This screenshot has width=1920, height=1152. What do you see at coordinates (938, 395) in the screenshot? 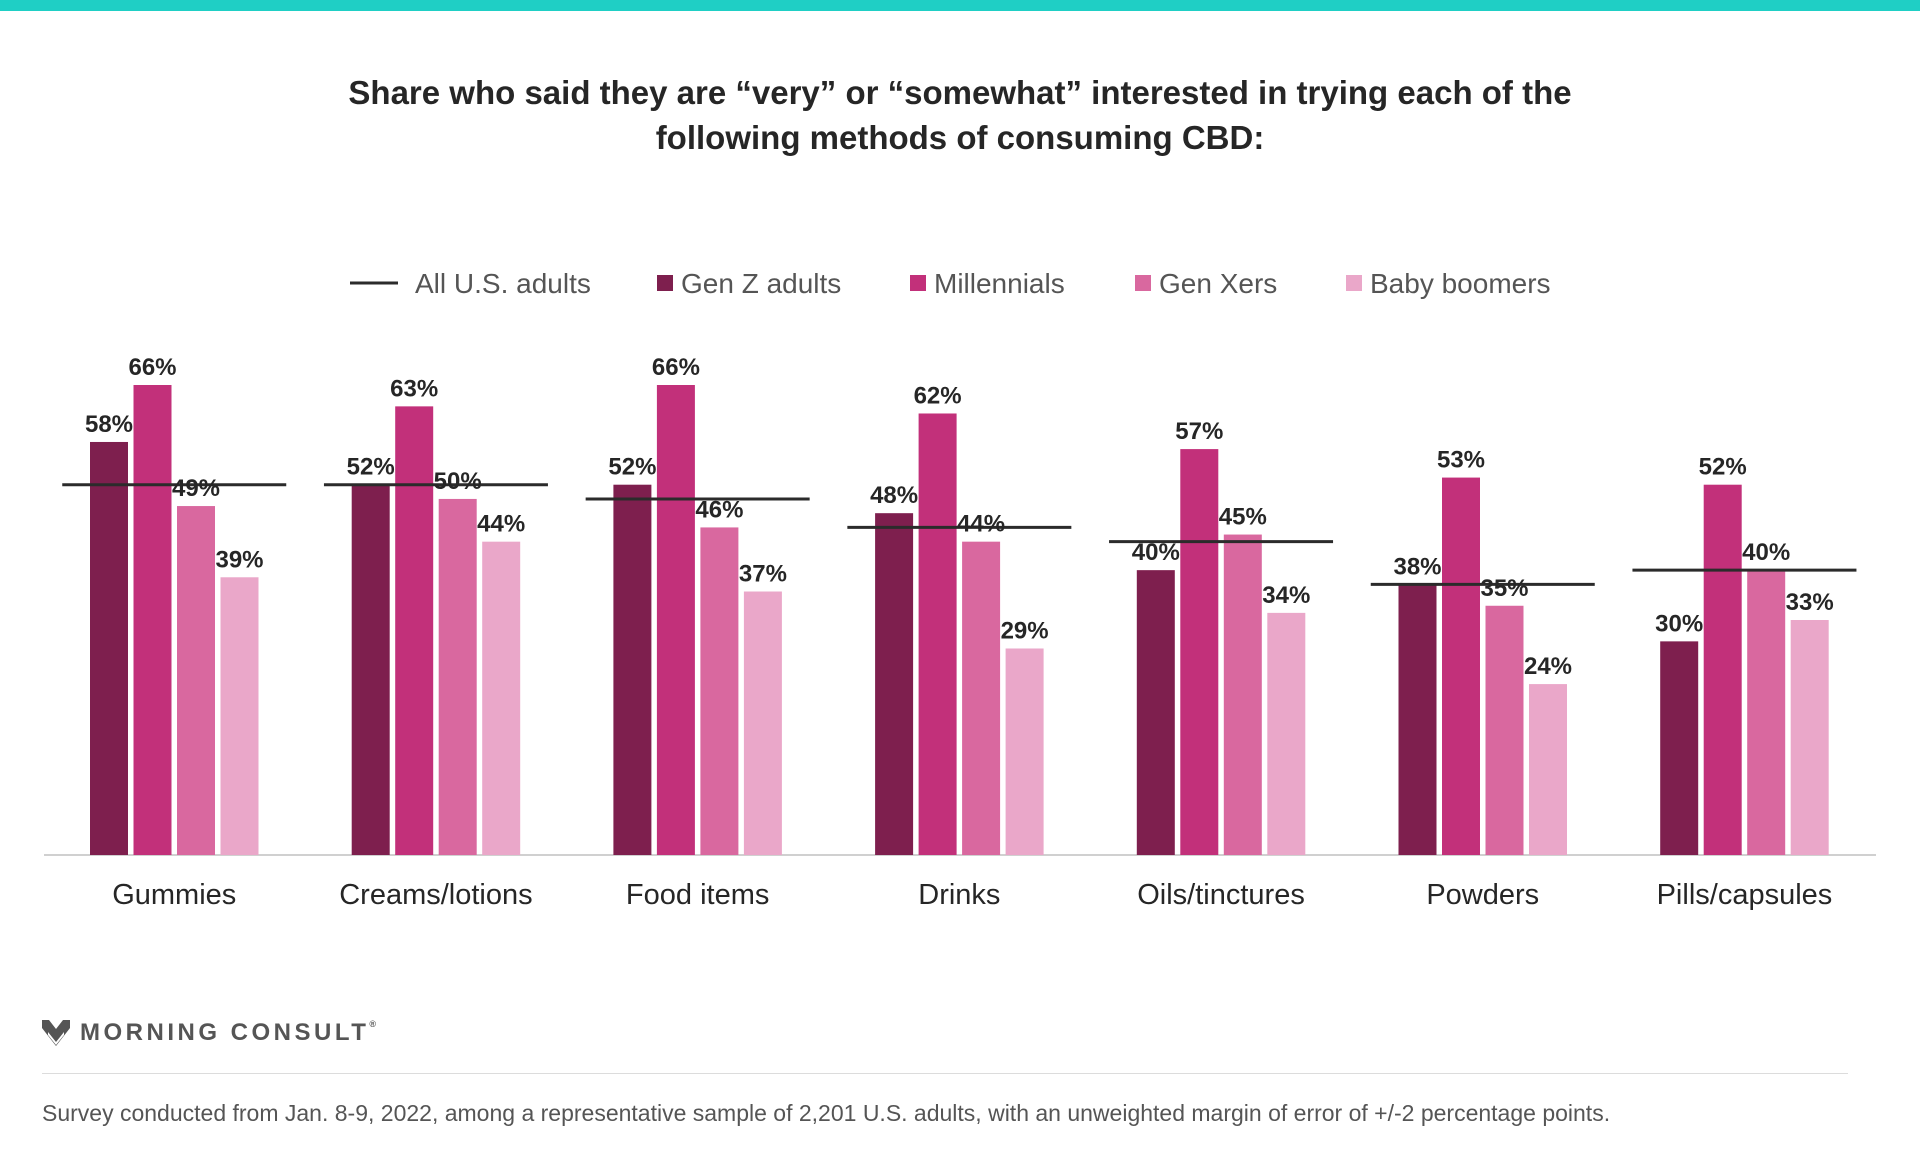
I see `data-label-drinks-millennials: 62%` at bounding box center [938, 395].